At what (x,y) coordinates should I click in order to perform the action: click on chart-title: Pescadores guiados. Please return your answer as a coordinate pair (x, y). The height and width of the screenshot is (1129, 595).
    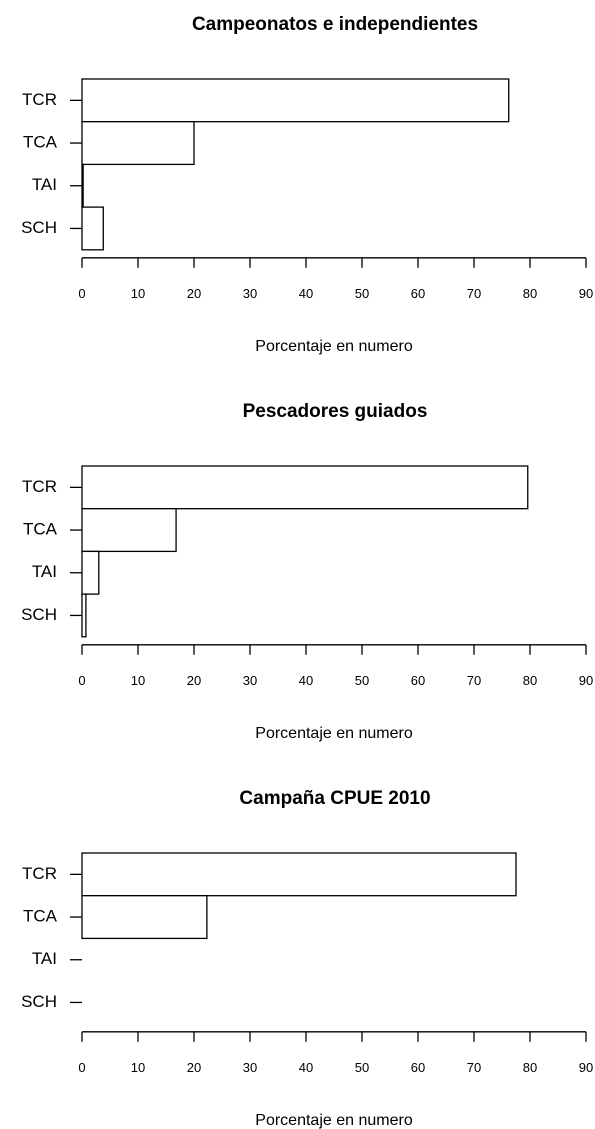
    Looking at the image, I should click on (335, 411).